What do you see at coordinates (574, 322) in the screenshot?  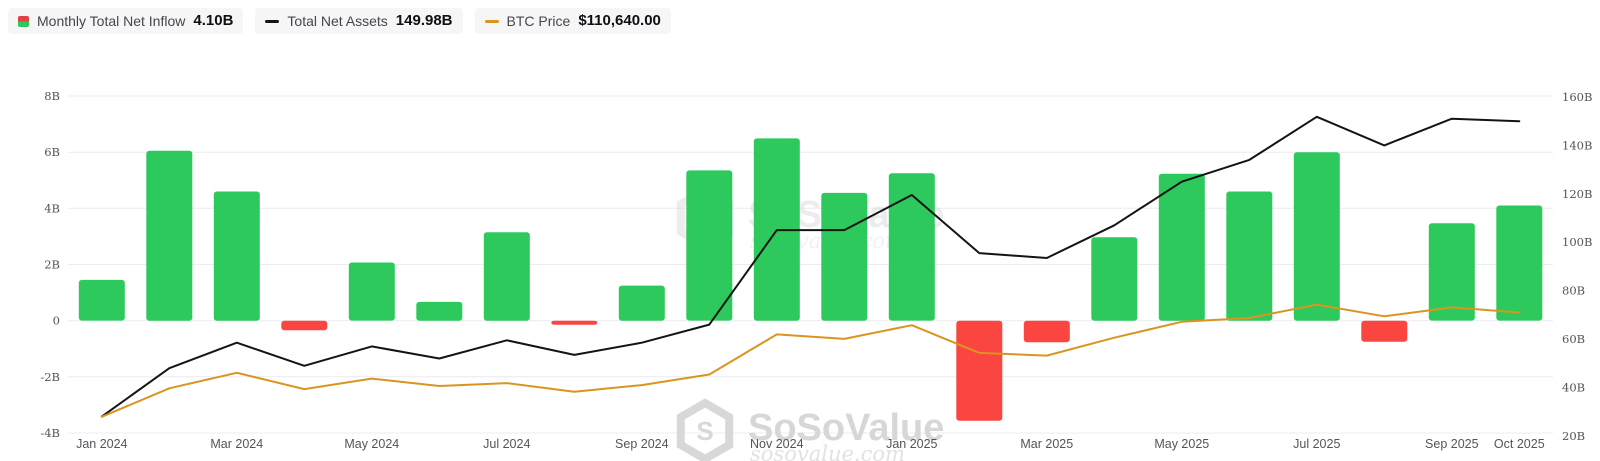 I see `inflow-bar-Aug-2024` at bounding box center [574, 322].